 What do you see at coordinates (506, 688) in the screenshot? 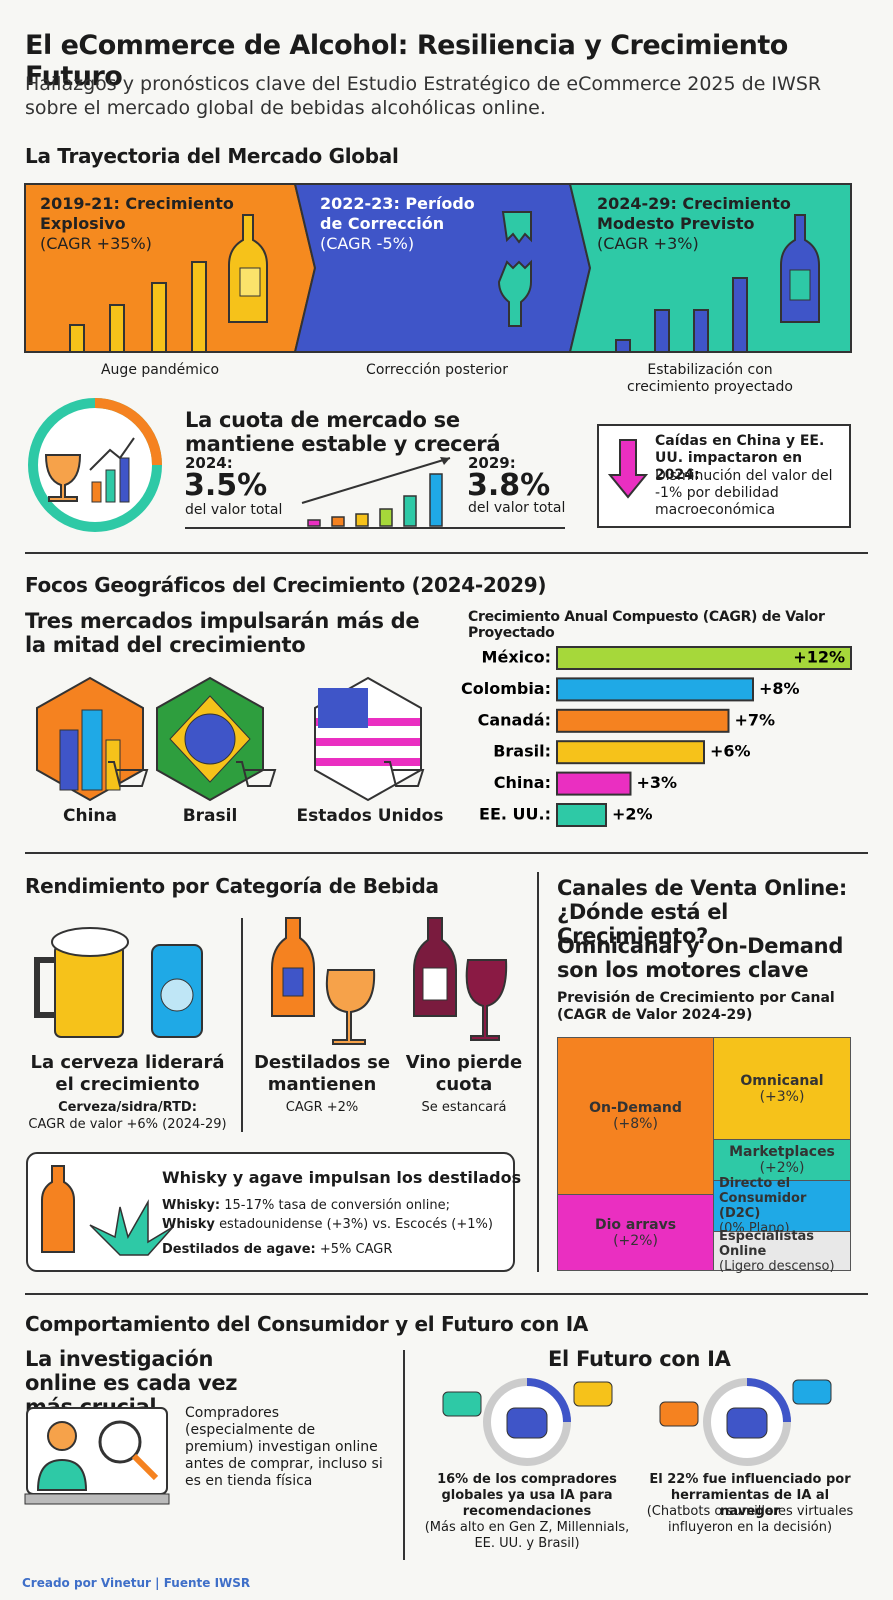
I see `bar-category: Colombia:` at bounding box center [506, 688].